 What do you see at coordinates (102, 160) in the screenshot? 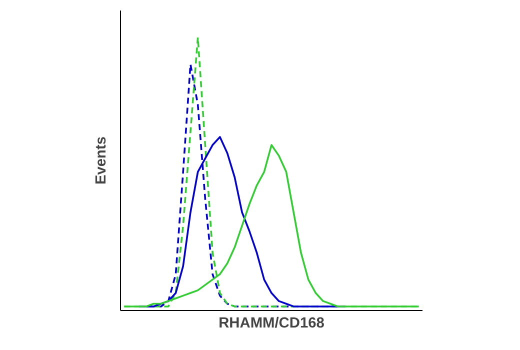
I see `y-axis-title: Events` at bounding box center [102, 160].